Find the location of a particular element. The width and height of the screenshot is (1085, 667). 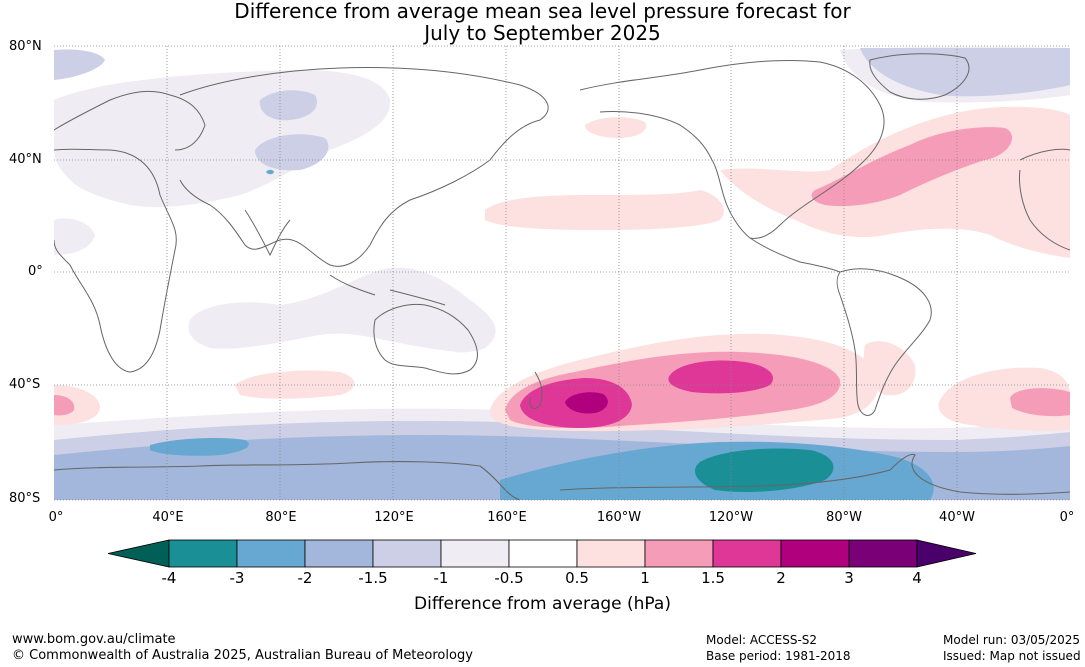

india-outline is located at coordinates (267, 233).